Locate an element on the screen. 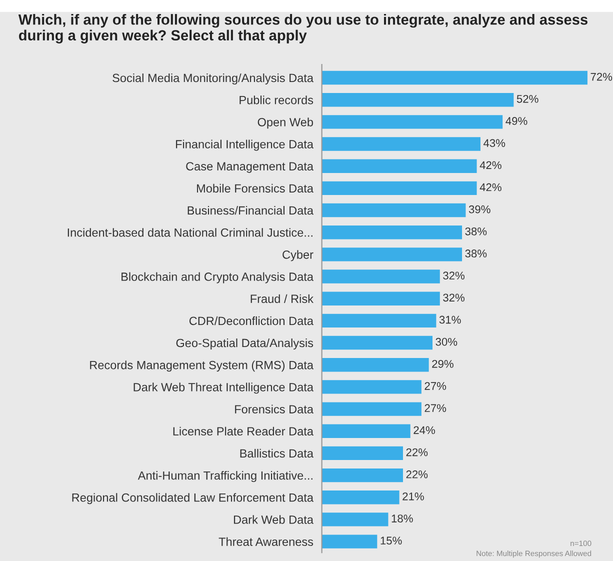 Image resolution: width=613 pixels, height=561 pixels. y-tick-label: Business/Financial Data is located at coordinates (251, 210).